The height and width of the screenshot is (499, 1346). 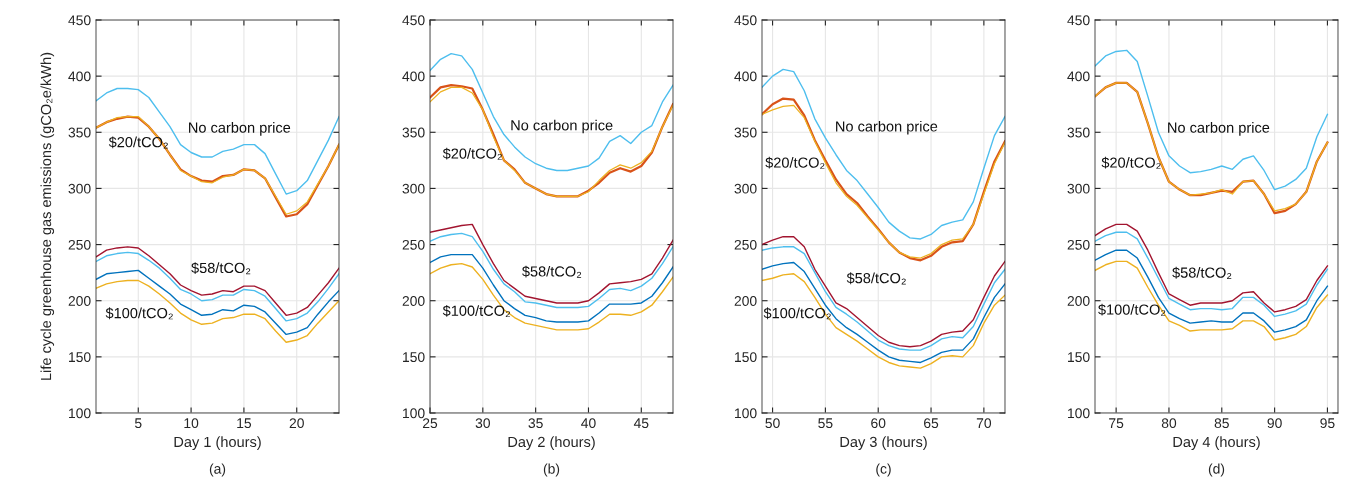 I want to click on x-axis-title: Day 4 (hours), so click(x=1216, y=443).